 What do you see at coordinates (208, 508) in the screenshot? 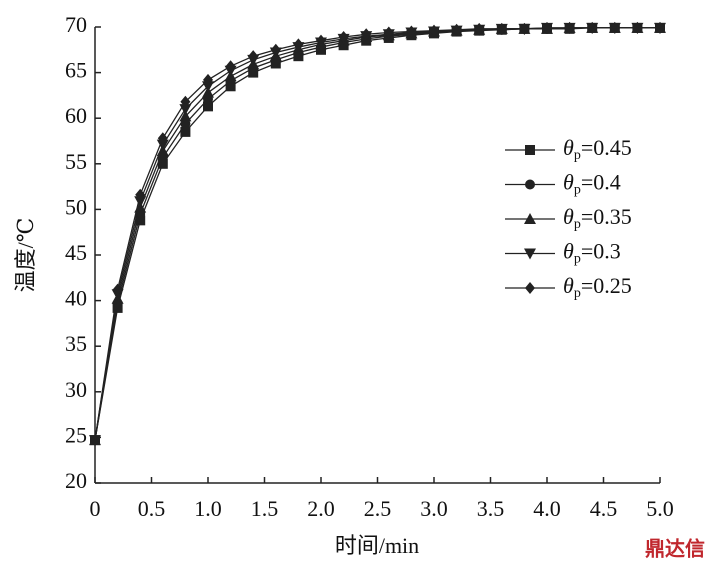
I see `x-tick-label: 1.0` at bounding box center [208, 508].